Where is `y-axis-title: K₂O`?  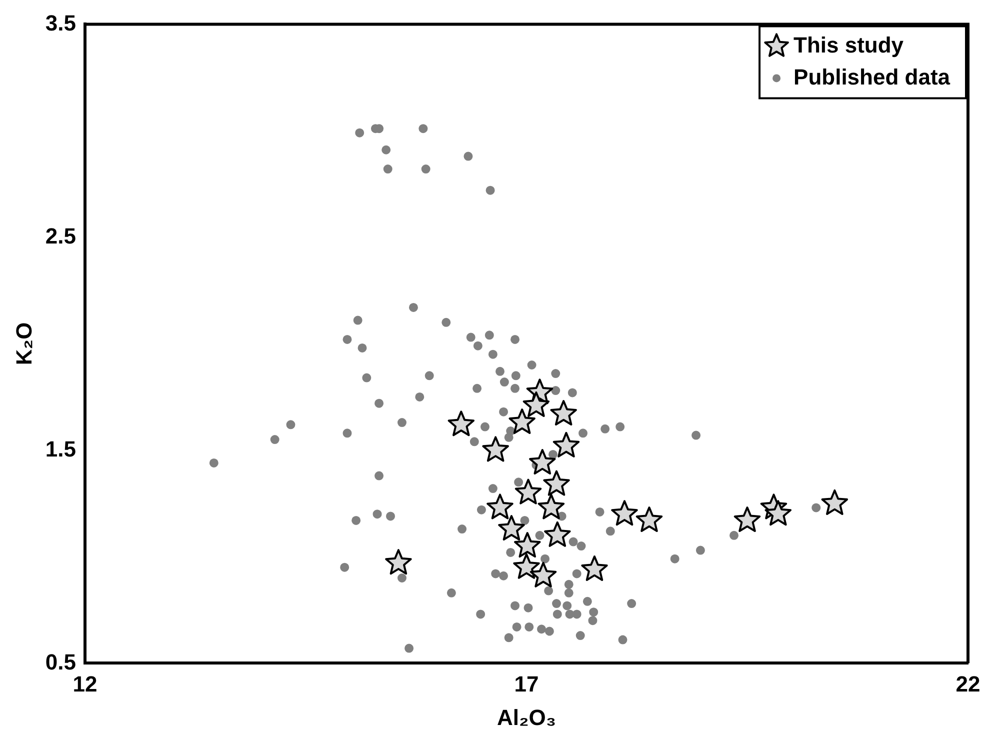 y-axis-title: K₂O is located at coordinates (23, 344).